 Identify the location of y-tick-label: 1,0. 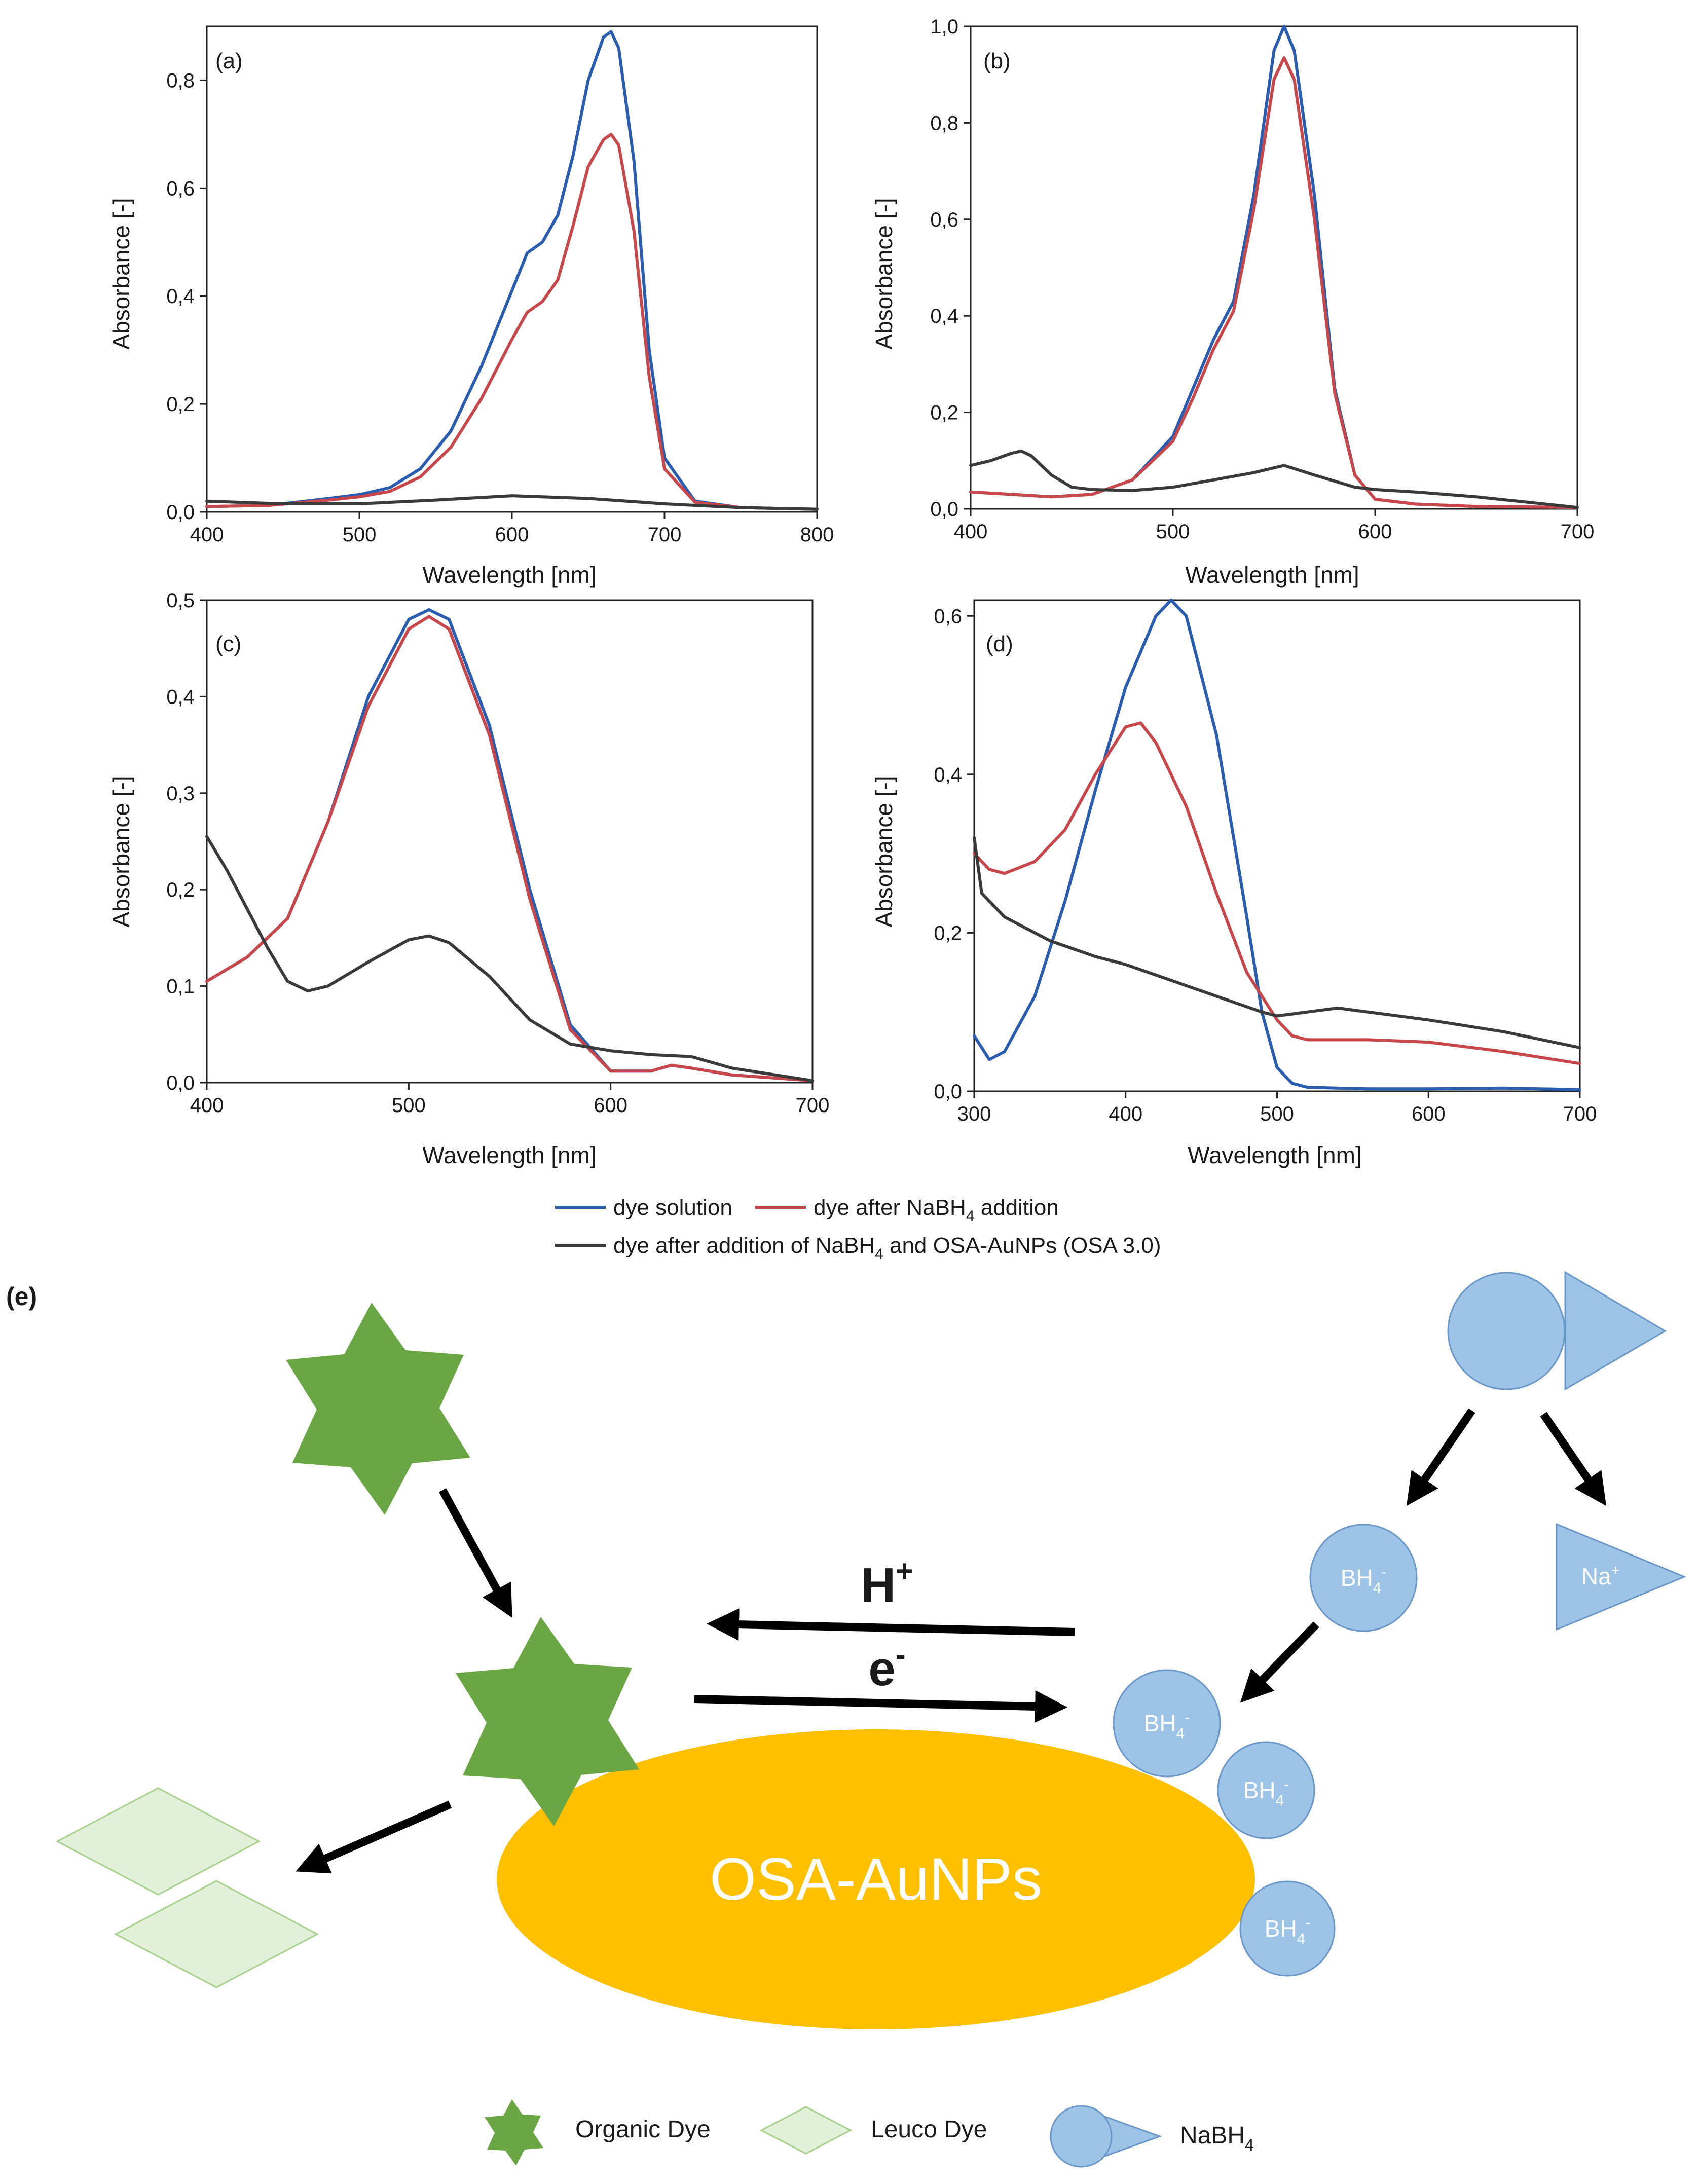
(944, 27).